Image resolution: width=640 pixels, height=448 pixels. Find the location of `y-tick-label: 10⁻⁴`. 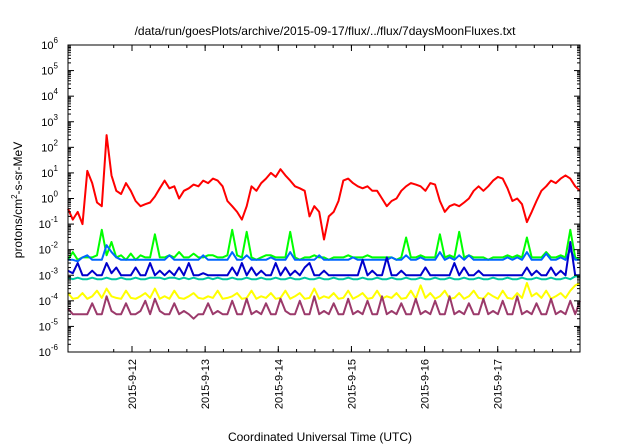

y-tick-label: 10⁻⁴ is located at coordinates (49, 300).